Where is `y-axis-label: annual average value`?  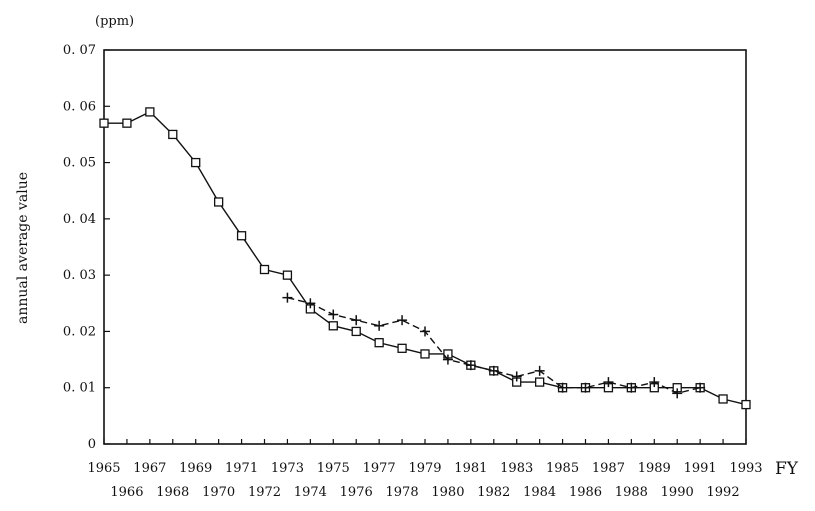
y-axis-label: annual average value is located at coordinates (23, 248).